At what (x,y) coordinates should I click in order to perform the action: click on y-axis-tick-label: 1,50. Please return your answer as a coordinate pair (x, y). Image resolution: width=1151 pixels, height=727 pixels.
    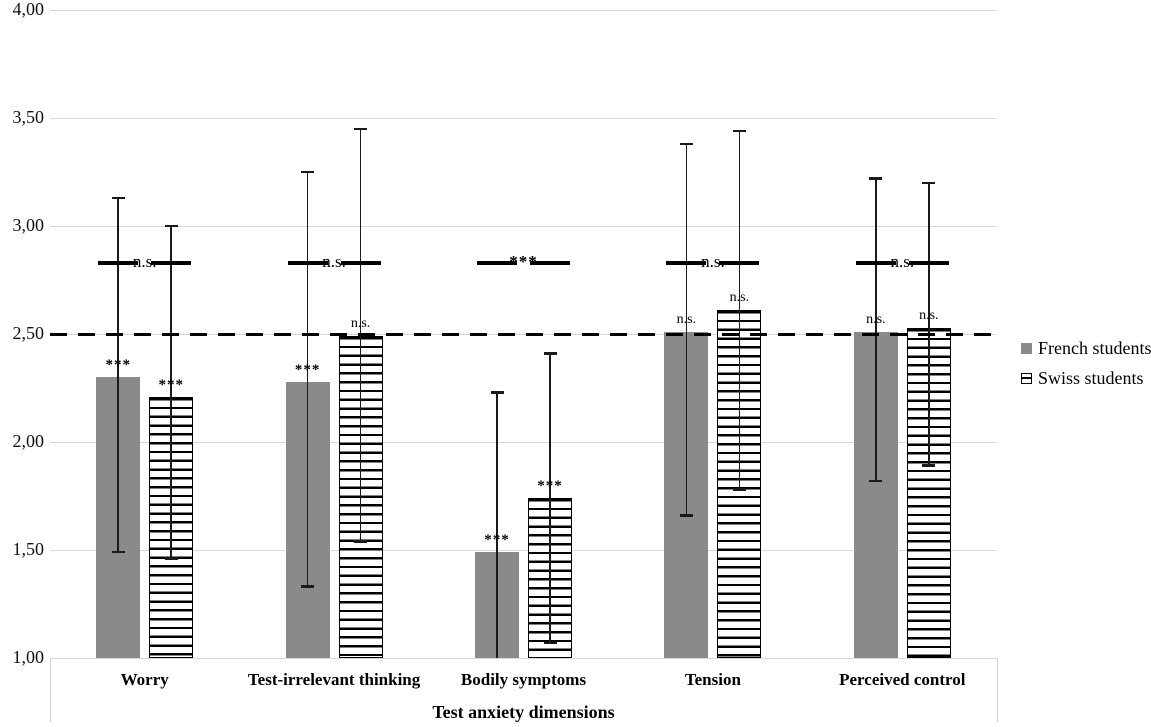
    Looking at the image, I should click on (28, 549).